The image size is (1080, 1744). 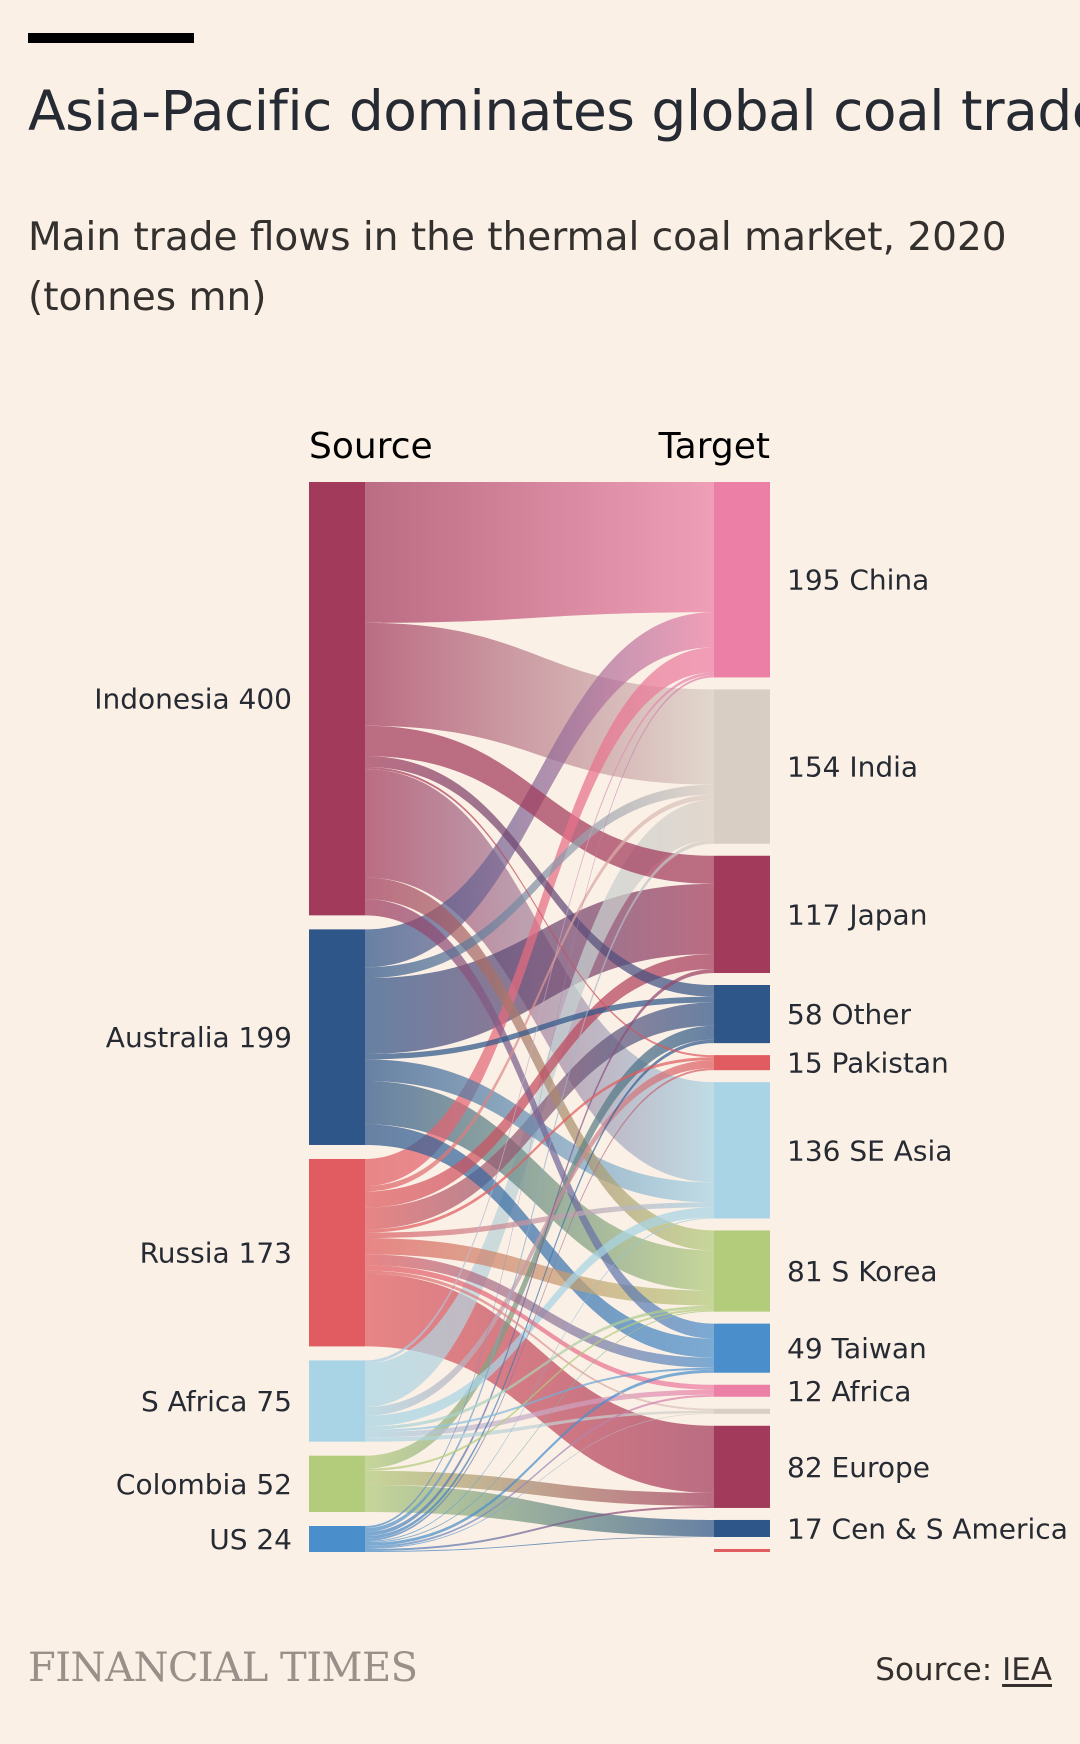 I want to click on flow-s-africa-to-s-korea, so click(x=539, y=1367).